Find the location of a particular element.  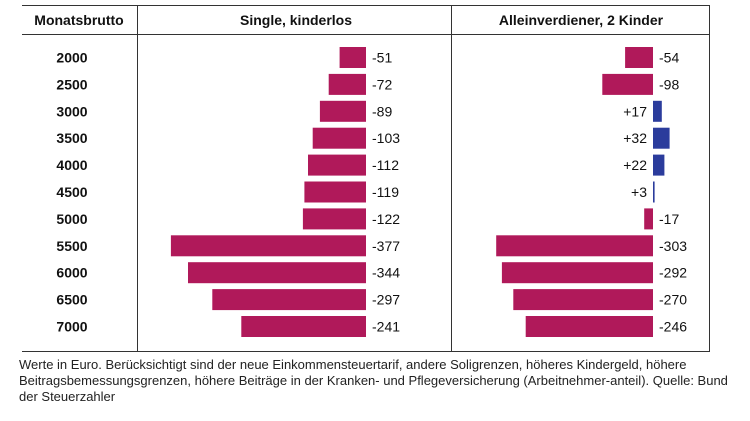

row-label: 5500 is located at coordinates (71, 246).